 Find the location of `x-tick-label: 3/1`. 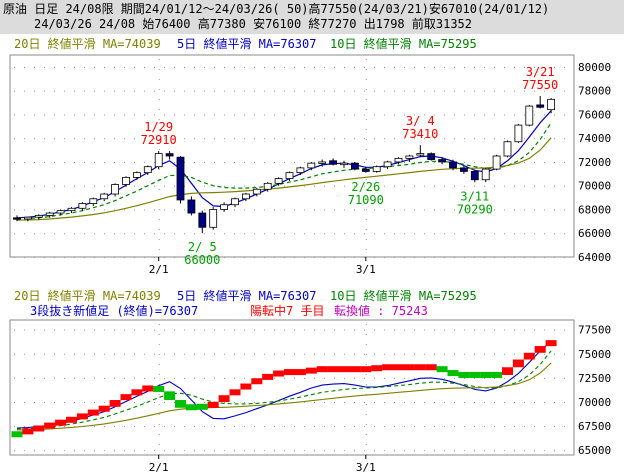

x-tick-label: 3/1 is located at coordinates (366, 269).